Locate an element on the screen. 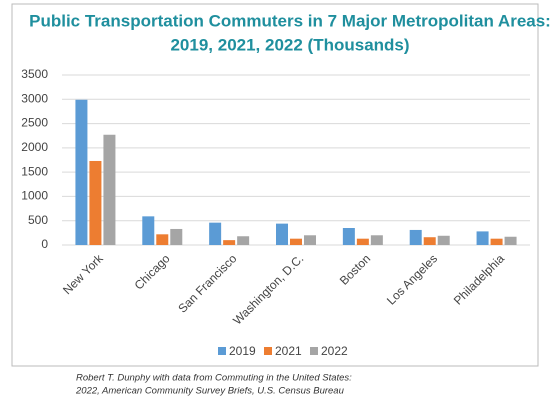  x-tick-label: Boston is located at coordinates (355, 269).